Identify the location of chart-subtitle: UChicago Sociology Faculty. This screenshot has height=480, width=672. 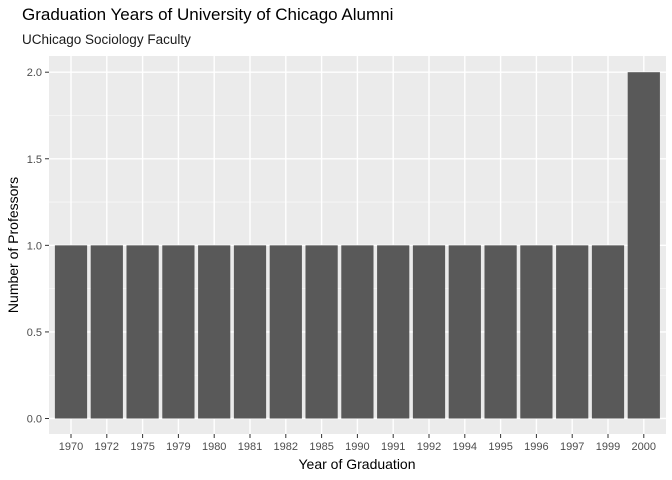
(106, 39).